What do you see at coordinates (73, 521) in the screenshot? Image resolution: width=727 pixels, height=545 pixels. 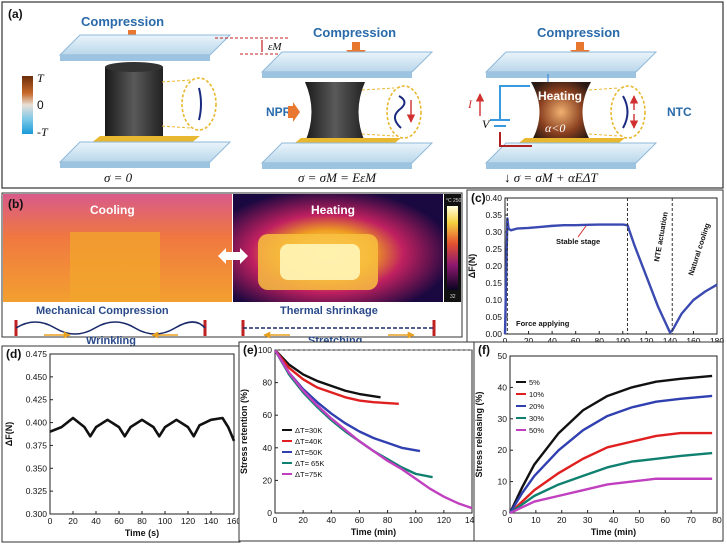 I see `panel_d-xtick-label: 20` at bounding box center [73, 521].